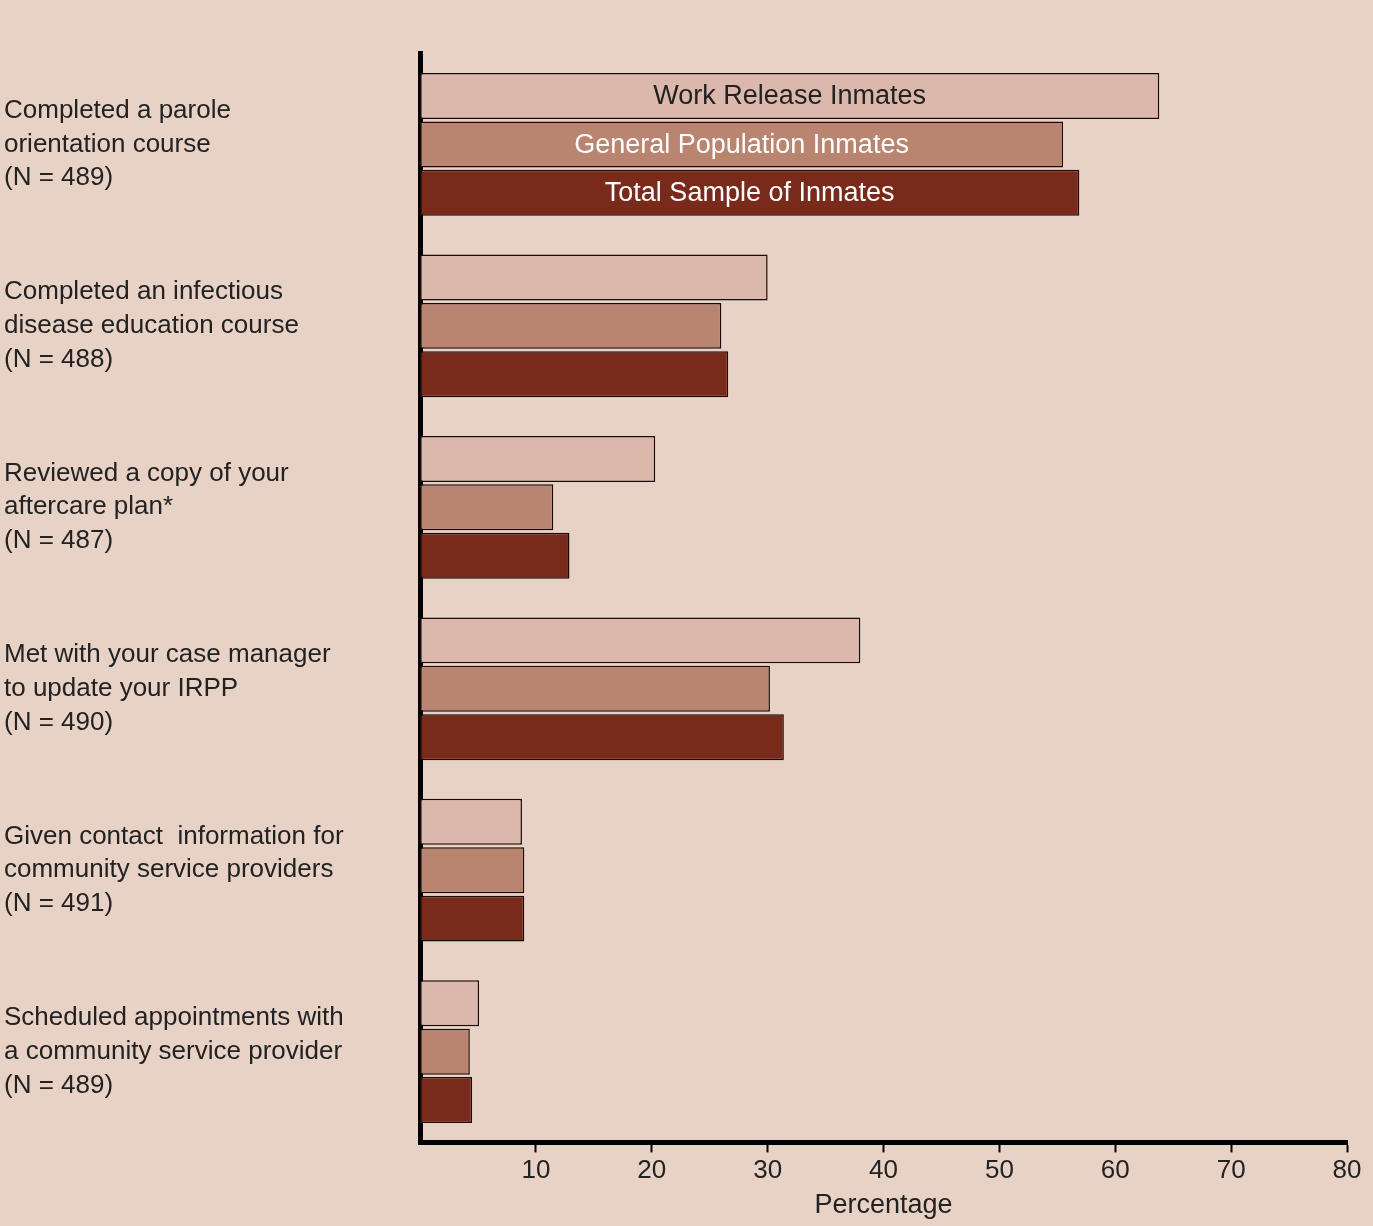  I want to click on x-tick-label: 20, so click(652, 1169).